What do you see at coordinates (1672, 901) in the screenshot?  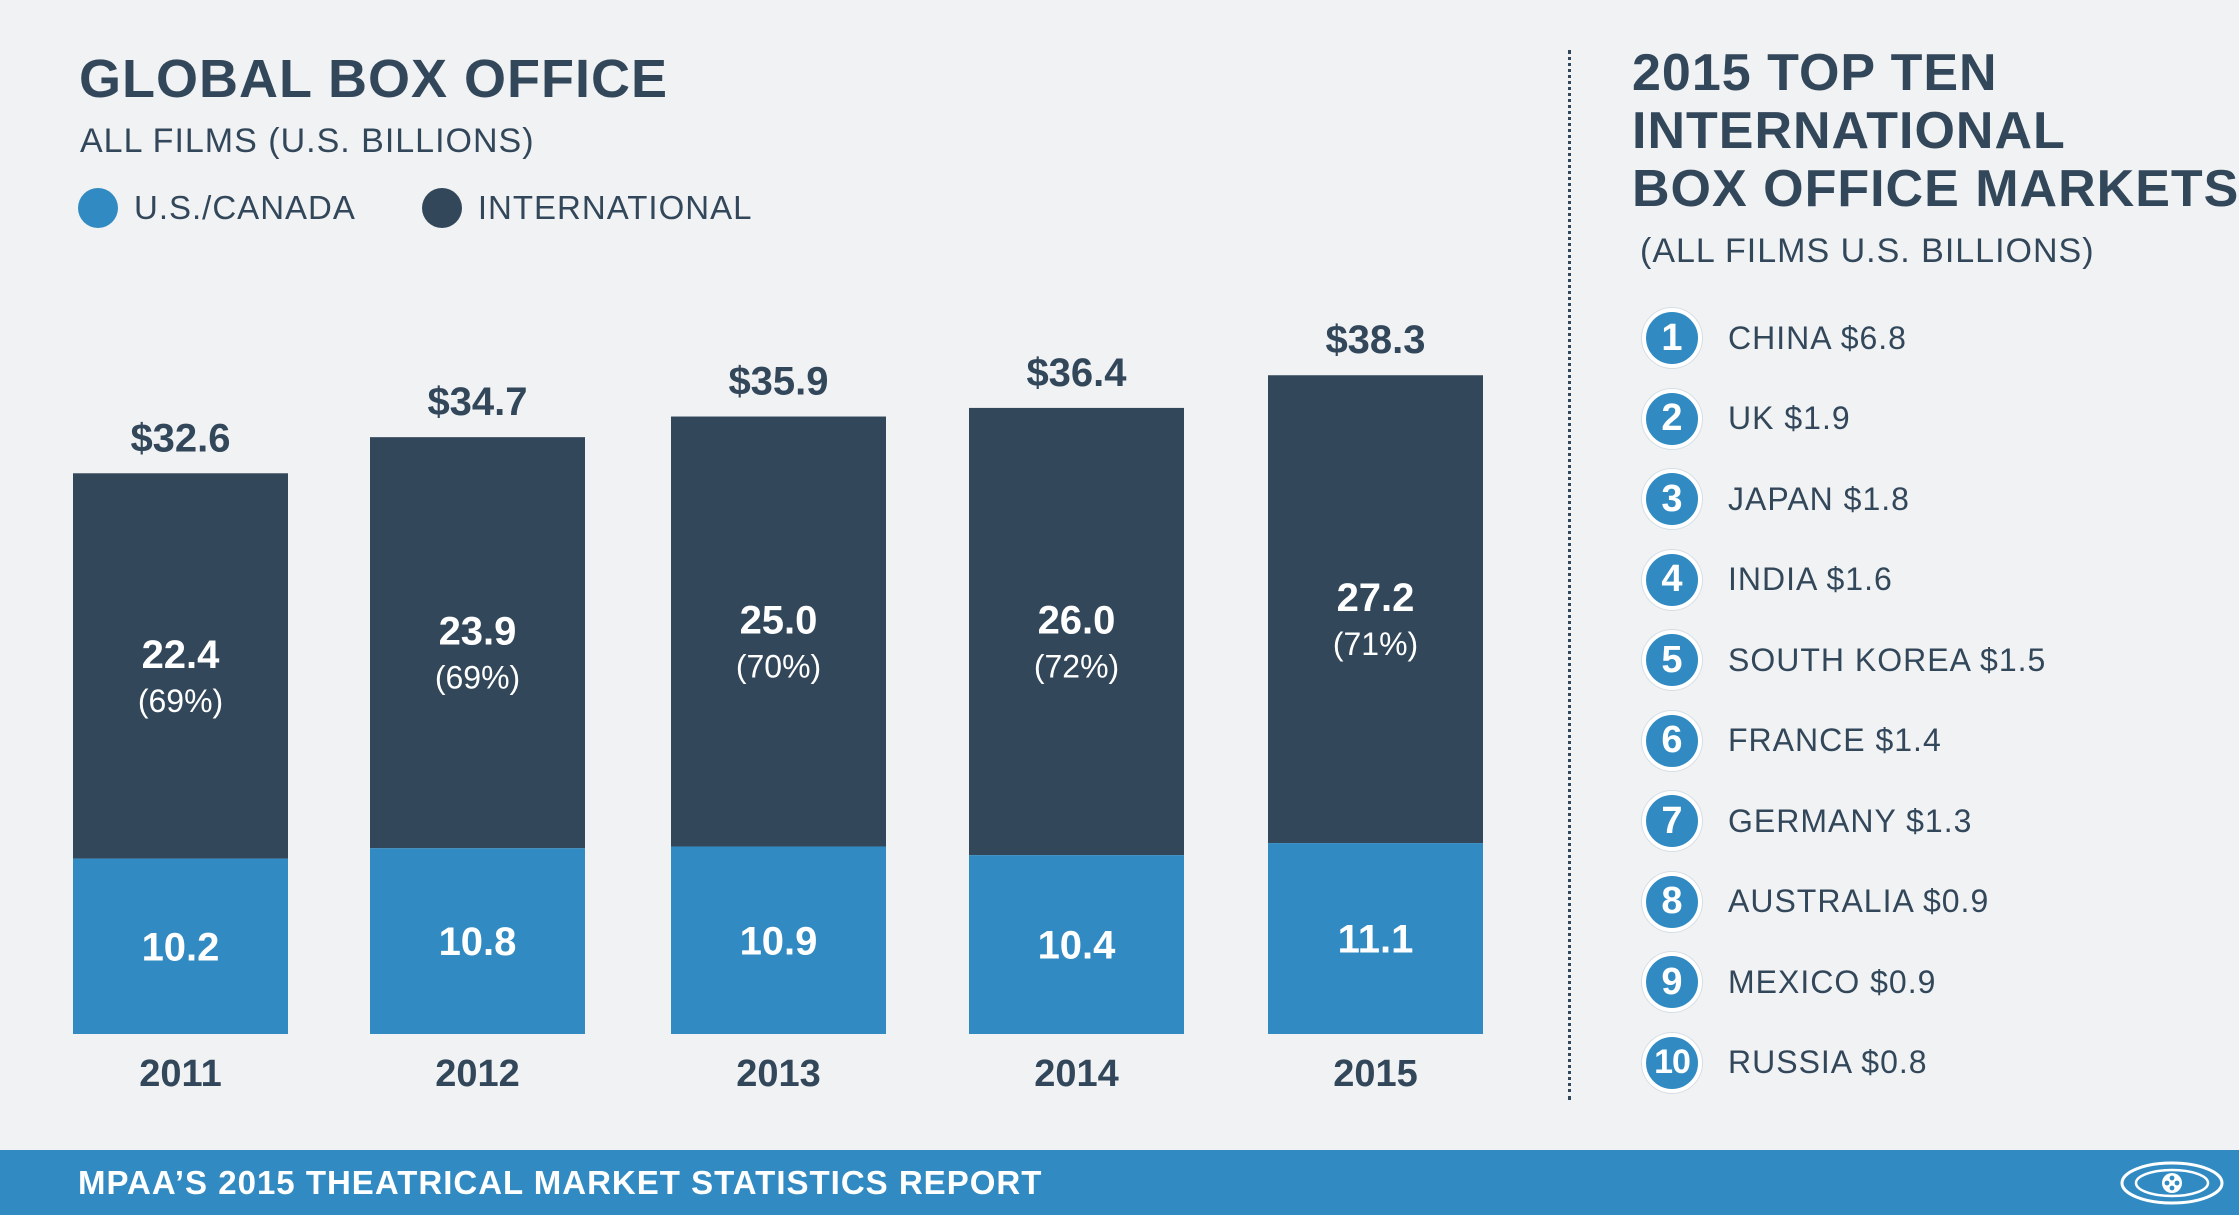 I see `rank-badge: 8` at bounding box center [1672, 901].